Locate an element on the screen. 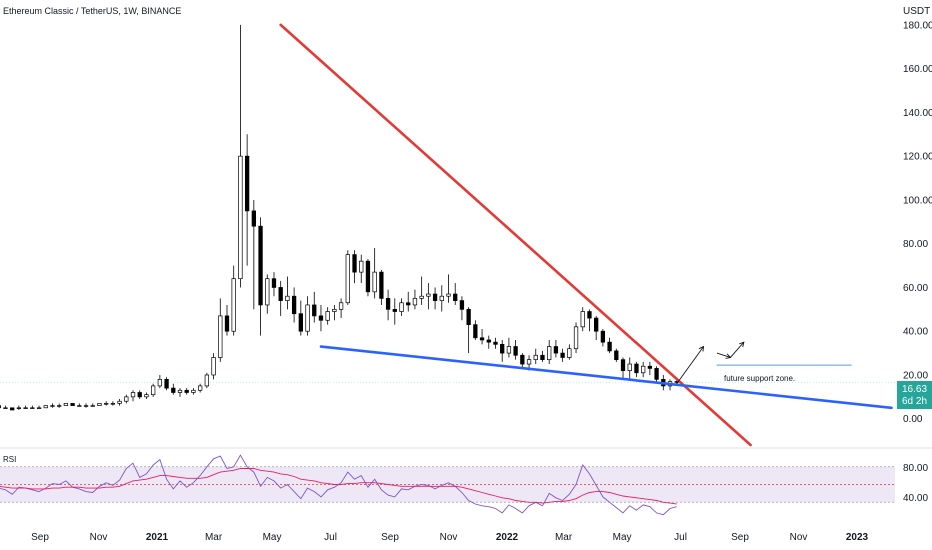 The height and width of the screenshot is (550, 932). price-tick-label: 60.00 is located at coordinates (915, 288).